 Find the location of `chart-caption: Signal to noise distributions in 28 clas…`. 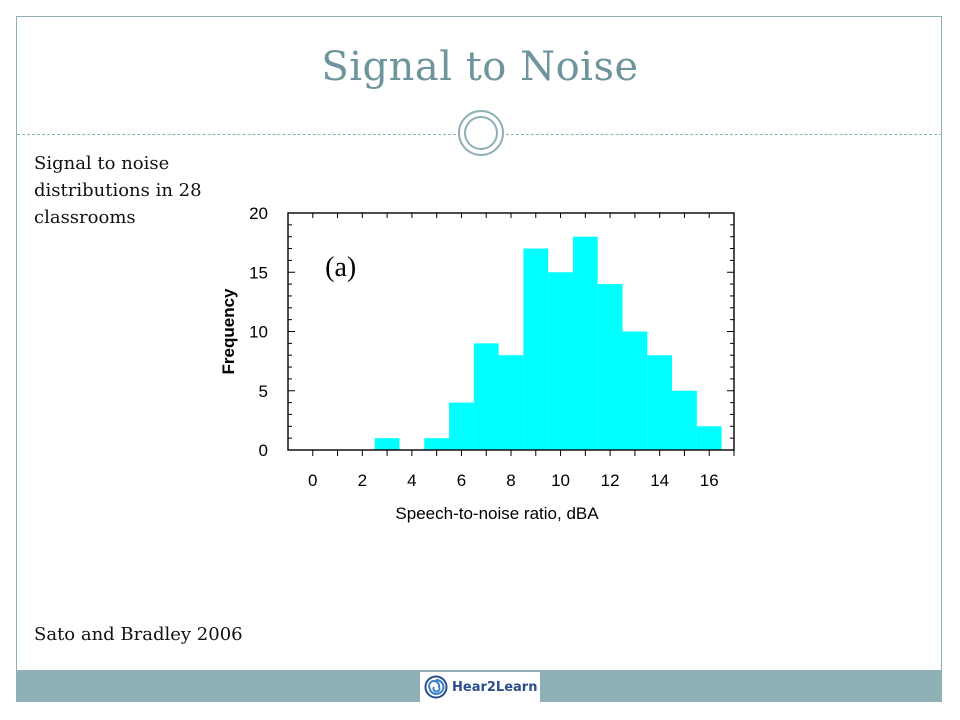

chart-caption: Signal to noise distributions in 28 clas… is located at coordinates (118, 190).